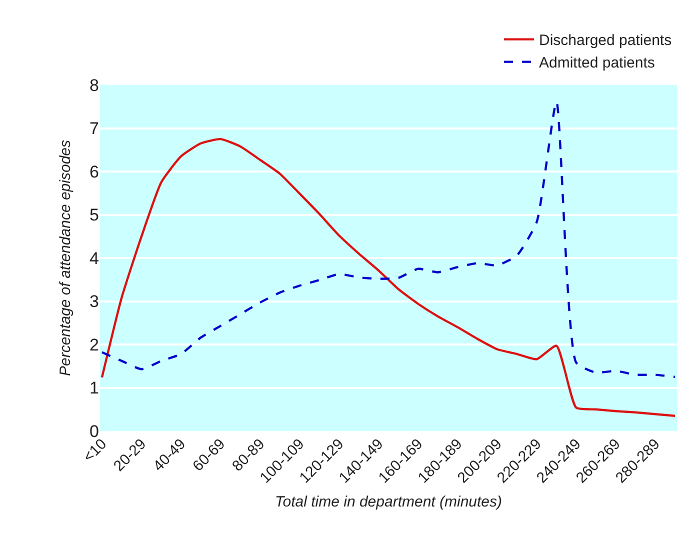 Image resolution: width=685 pixels, height=546 pixels. I want to click on y-tick-label: 6, so click(94, 172).